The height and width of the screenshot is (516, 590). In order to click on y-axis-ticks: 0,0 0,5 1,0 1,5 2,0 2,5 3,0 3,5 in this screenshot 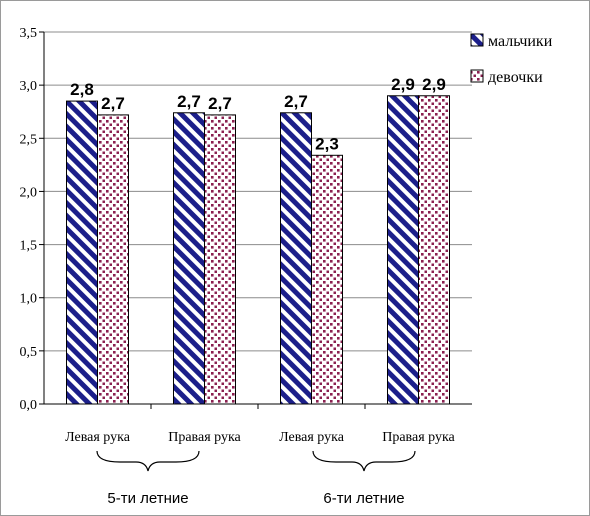, I will do `click(32, 219)`.